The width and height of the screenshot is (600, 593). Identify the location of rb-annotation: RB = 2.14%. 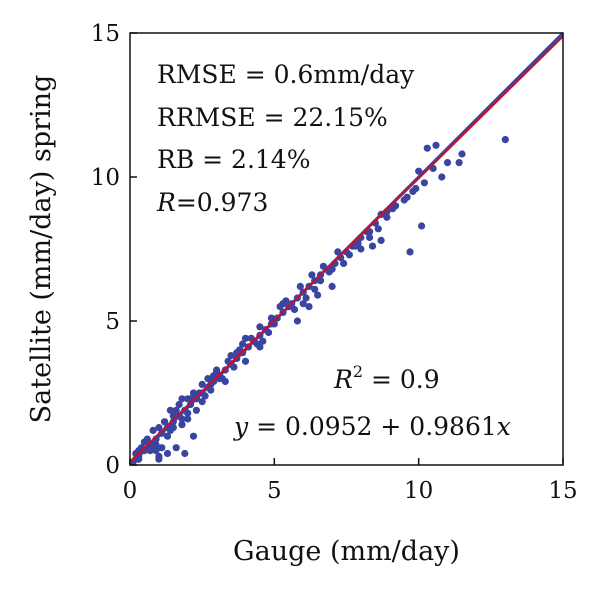
(233, 159).